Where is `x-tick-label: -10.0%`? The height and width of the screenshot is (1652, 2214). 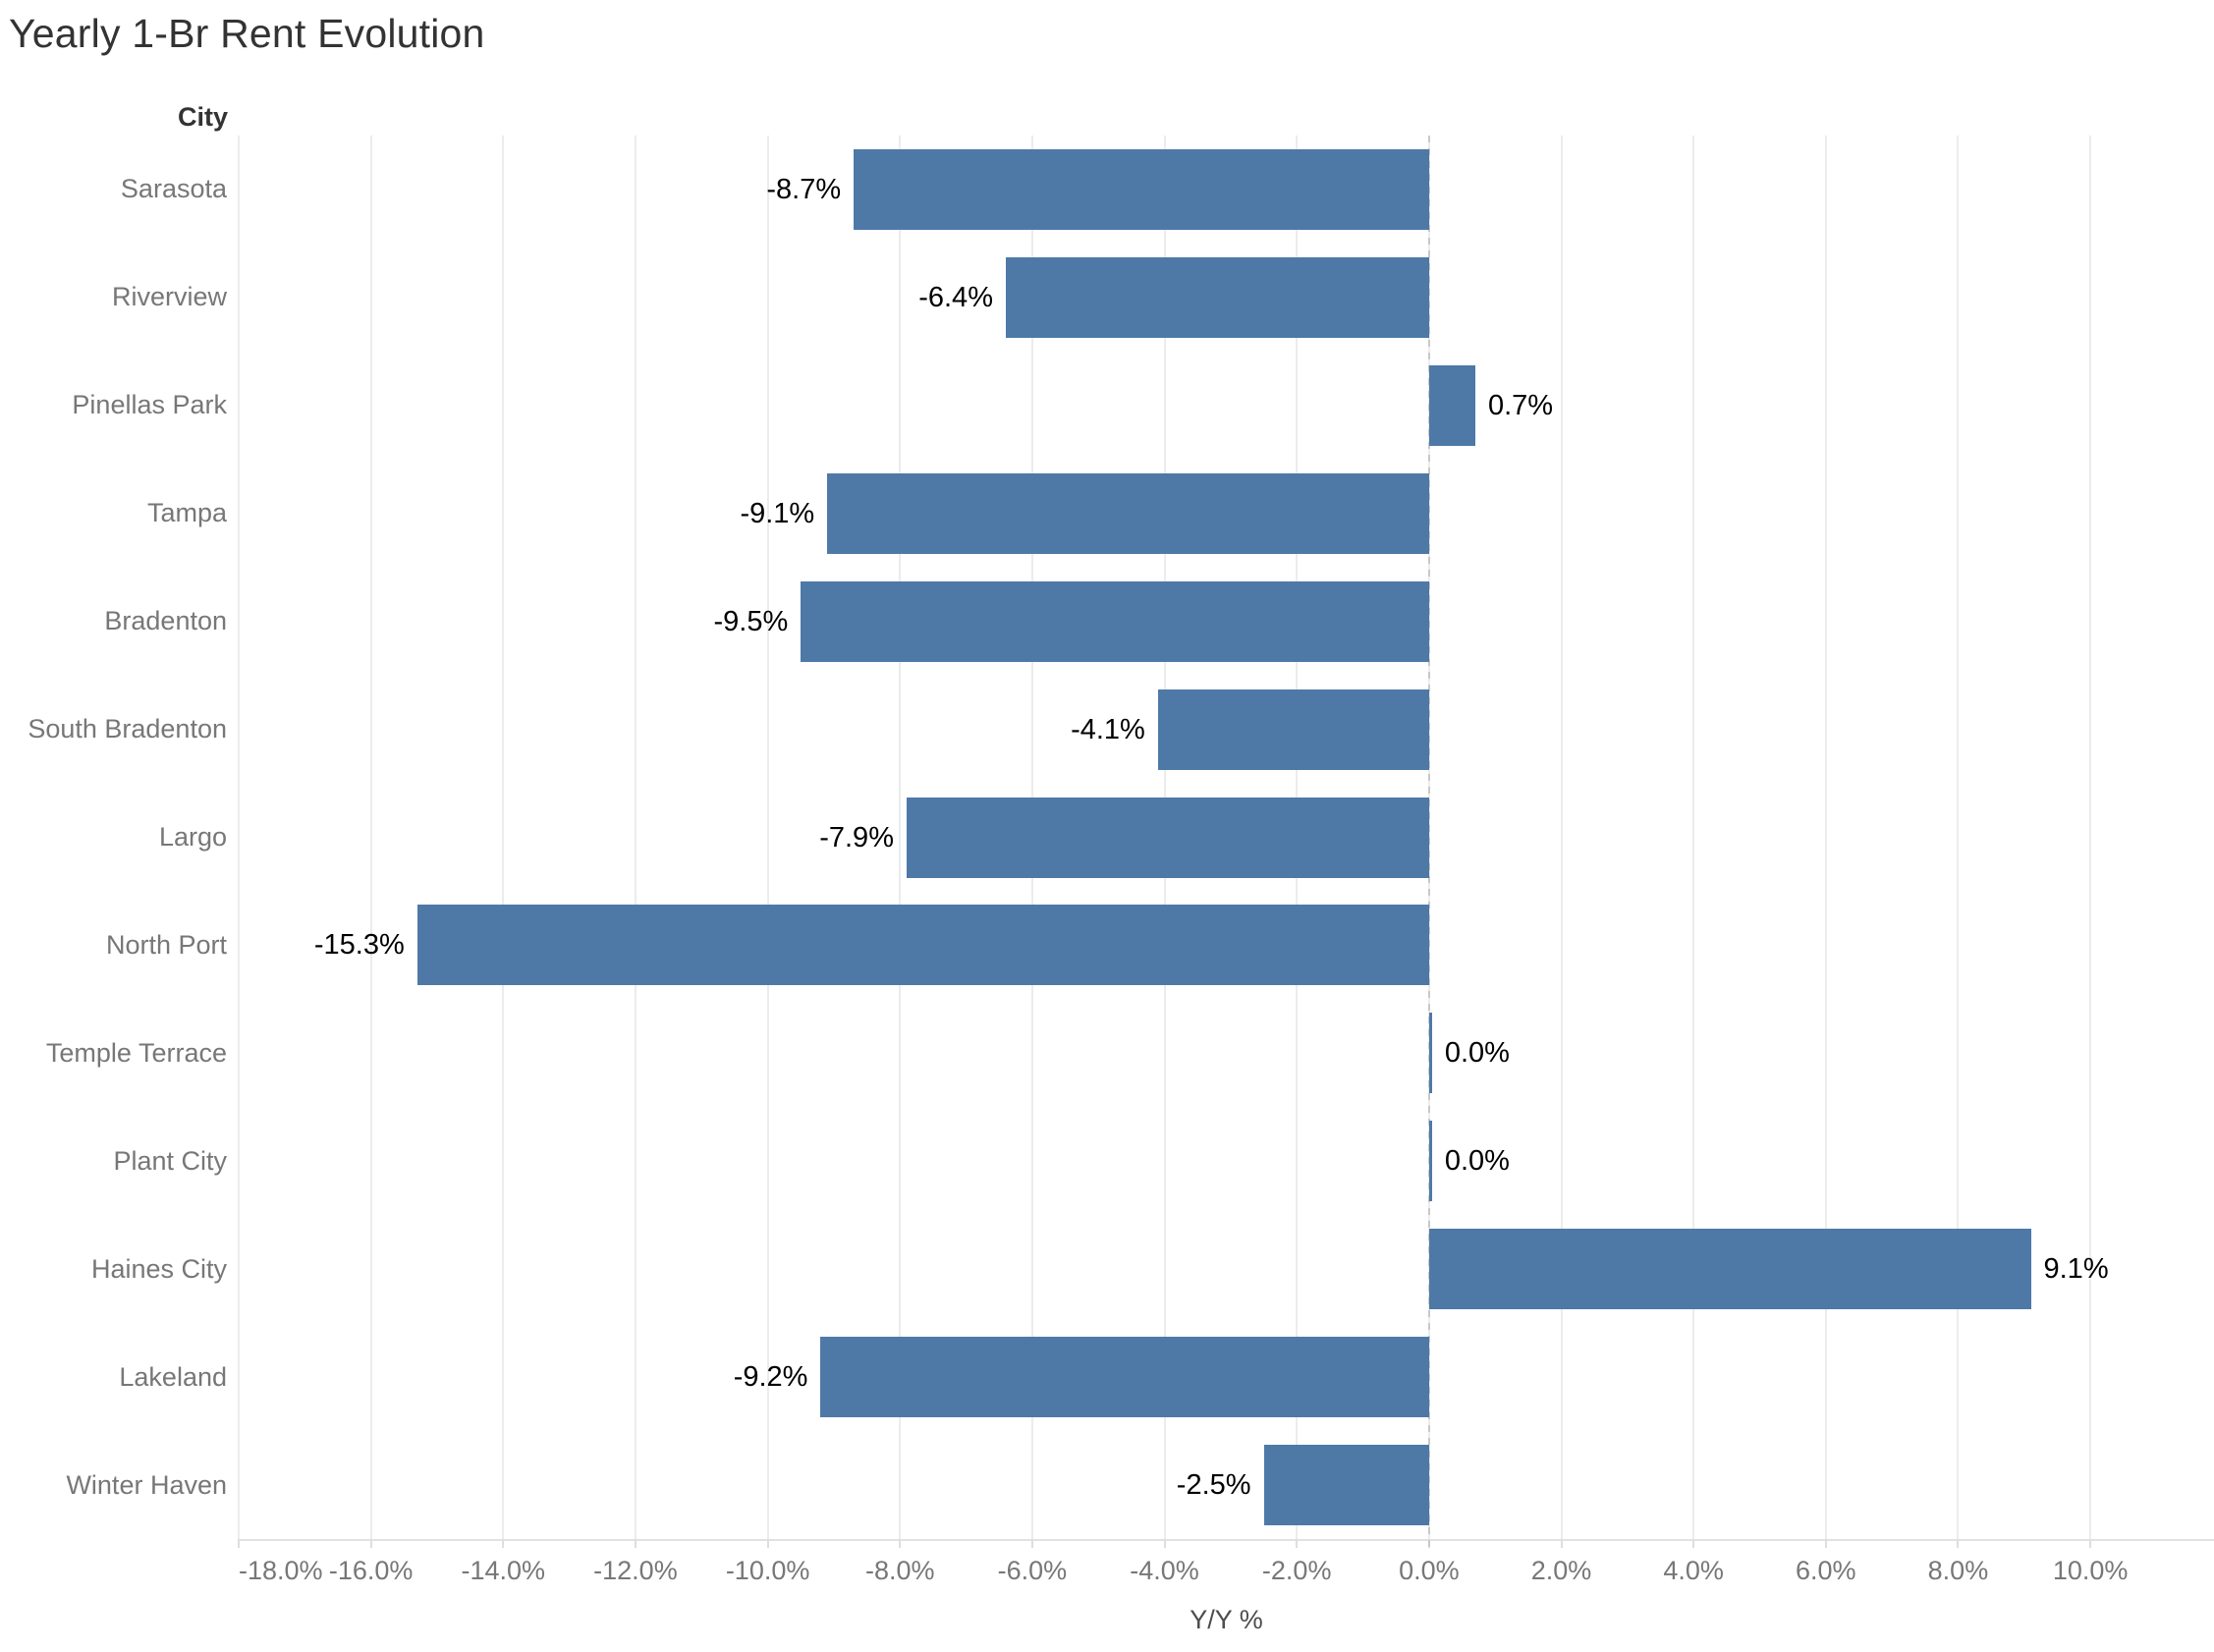 x-tick-label: -10.0% is located at coordinates (767, 1570).